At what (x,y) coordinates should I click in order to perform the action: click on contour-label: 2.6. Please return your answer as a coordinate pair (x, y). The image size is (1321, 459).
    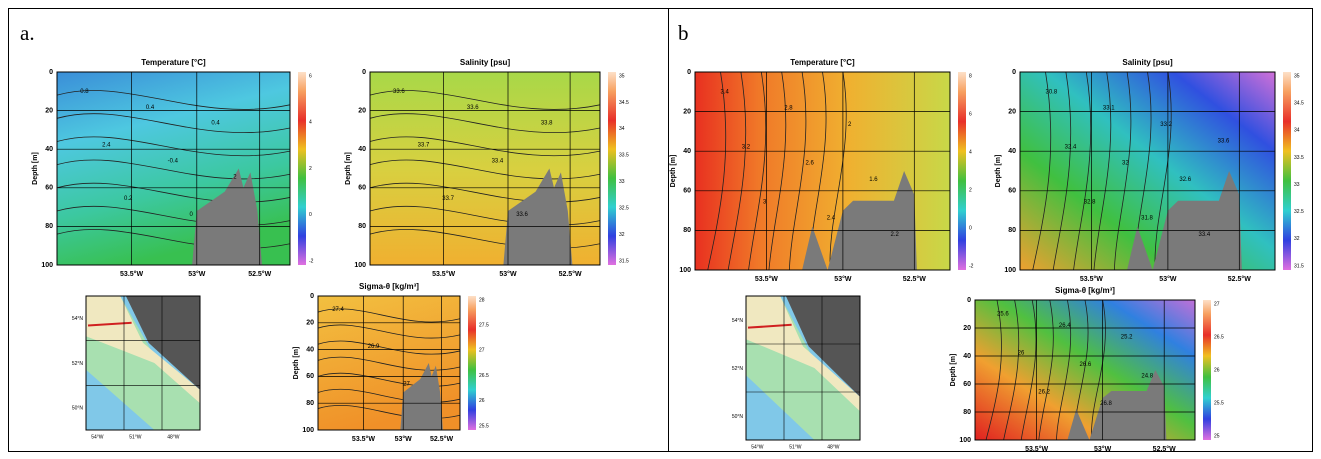
    Looking at the image, I should click on (810, 164).